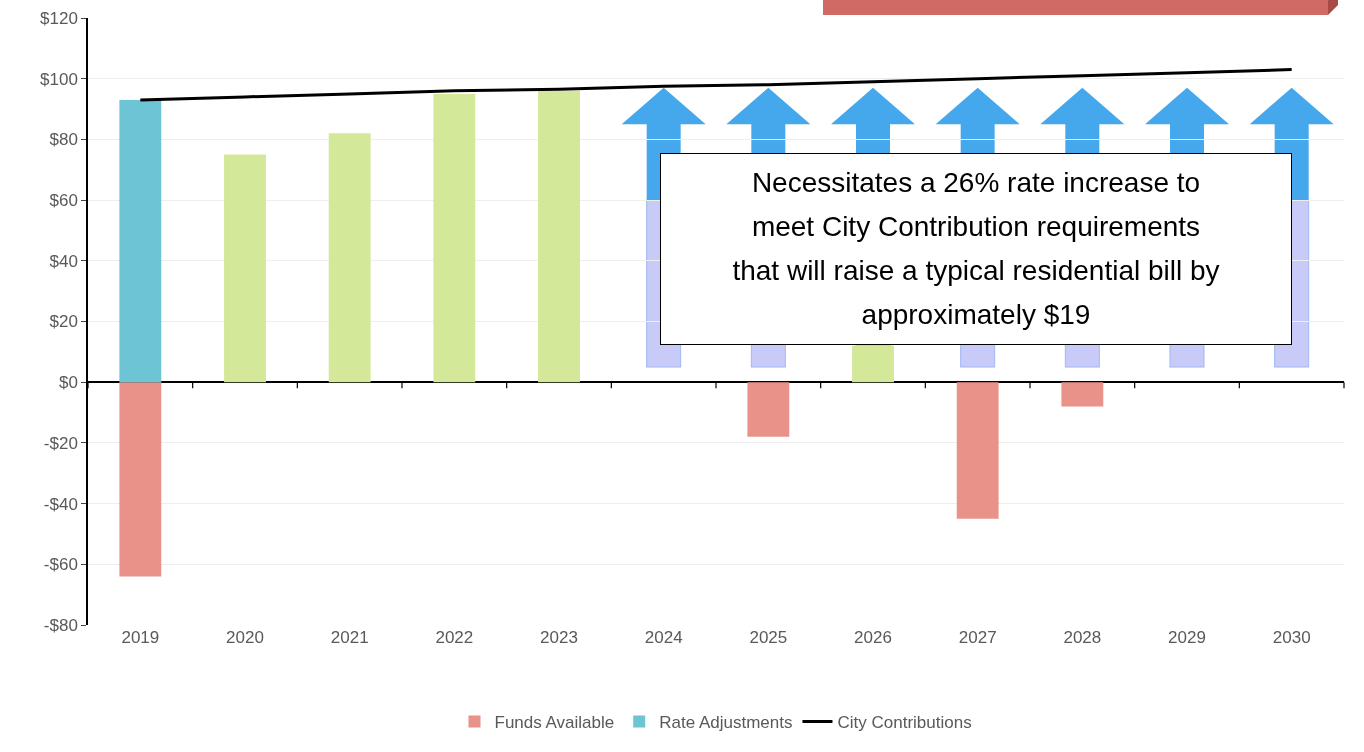 The height and width of the screenshot is (752, 1364). What do you see at coordinates (554, 723) in the screenshot?
I see `legend-label: Funds Available` at bounding box center [554, 723].